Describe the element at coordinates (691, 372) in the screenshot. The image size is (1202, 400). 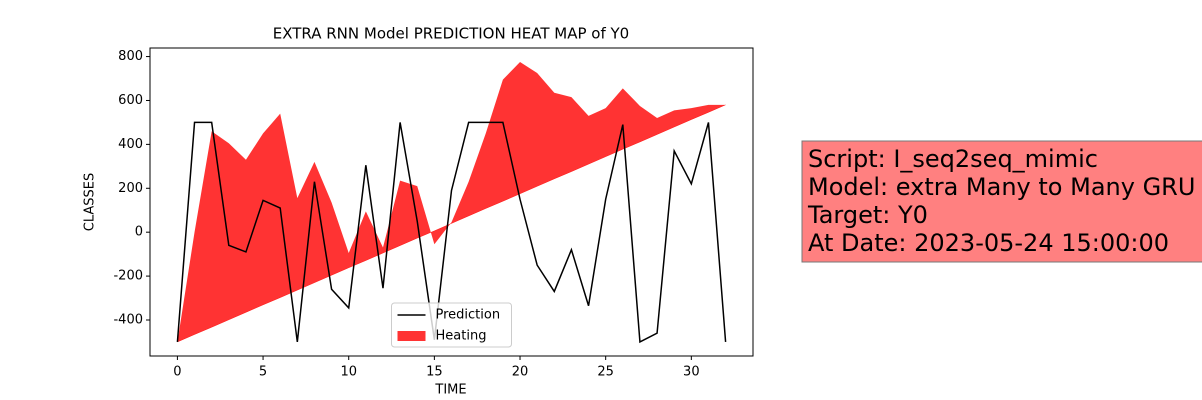
I see `x-tick-label: 30` at that location.